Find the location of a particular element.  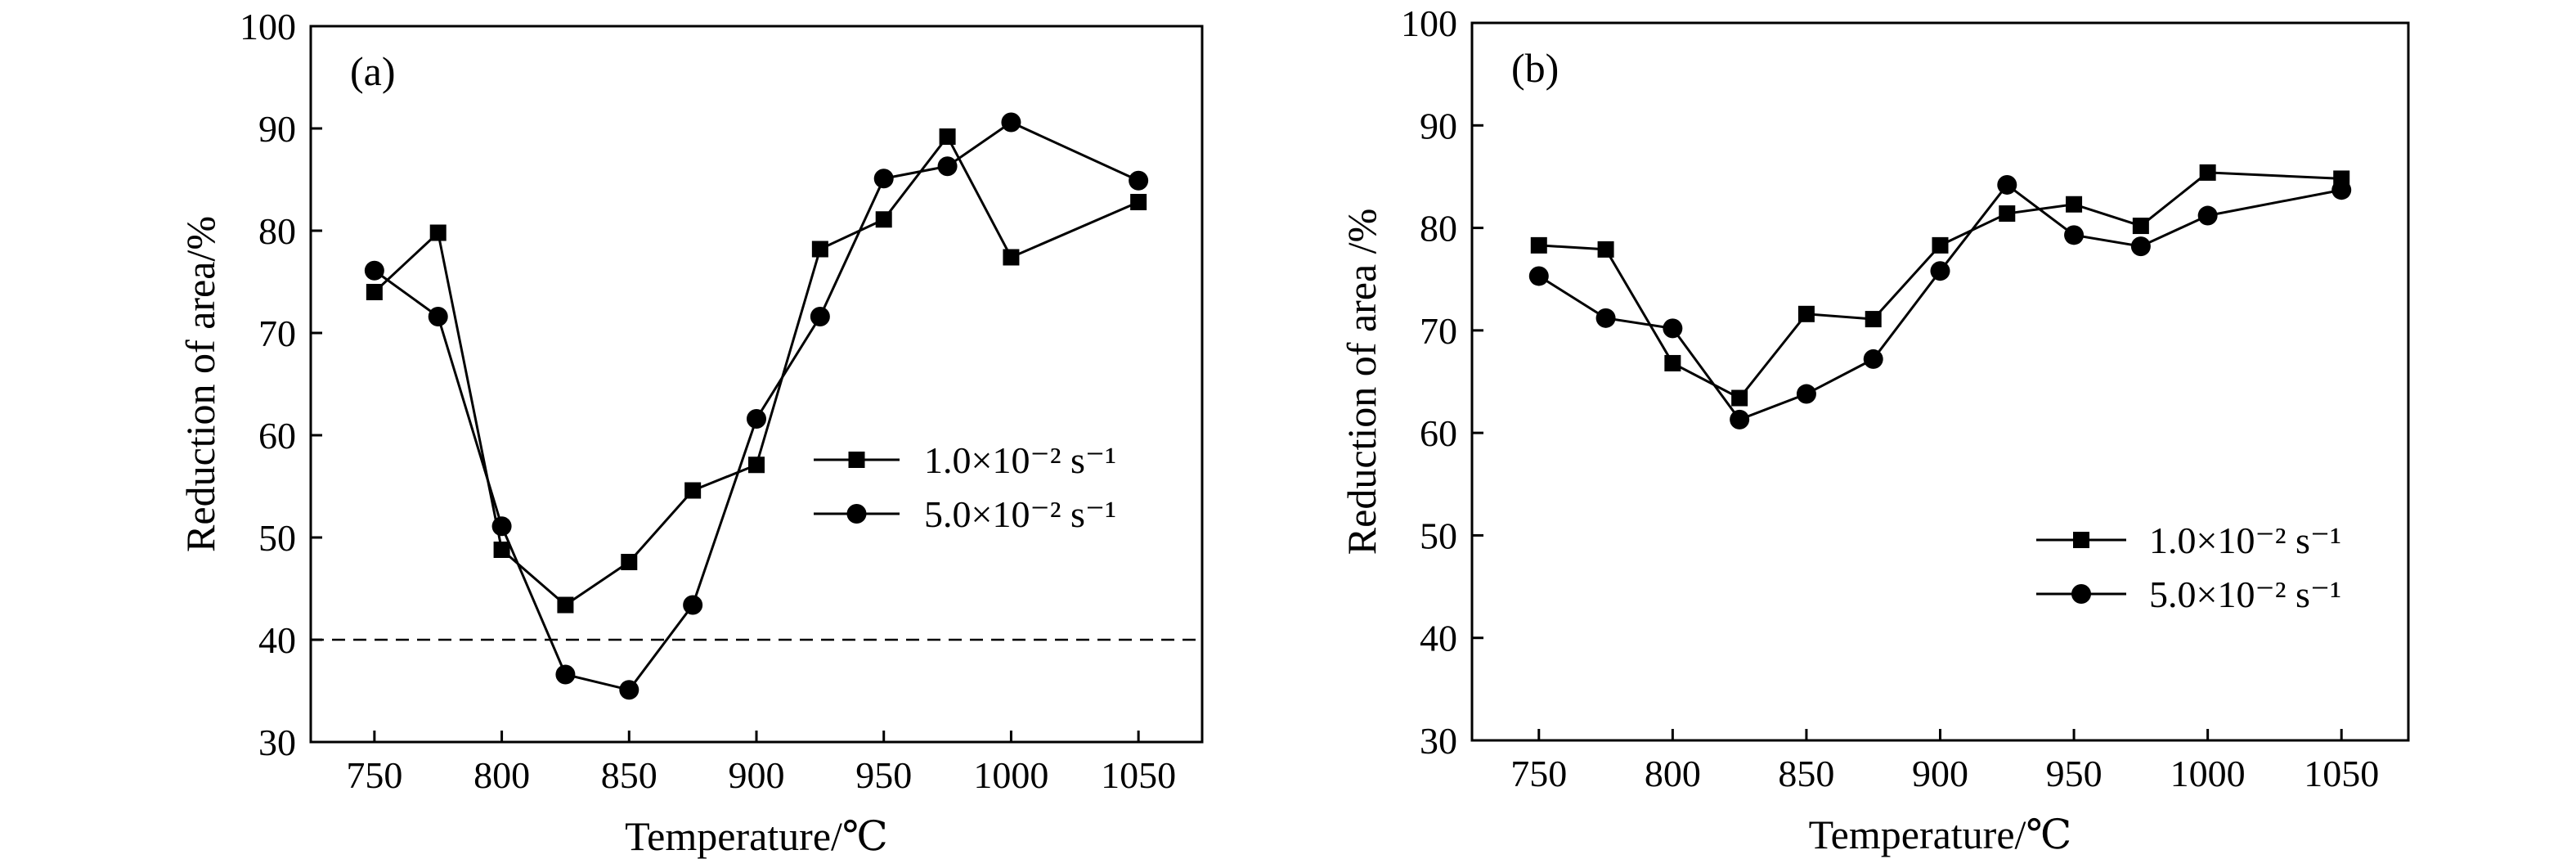

y-axis-title: Reduction of area /% is located at coordinates (1361, 382).